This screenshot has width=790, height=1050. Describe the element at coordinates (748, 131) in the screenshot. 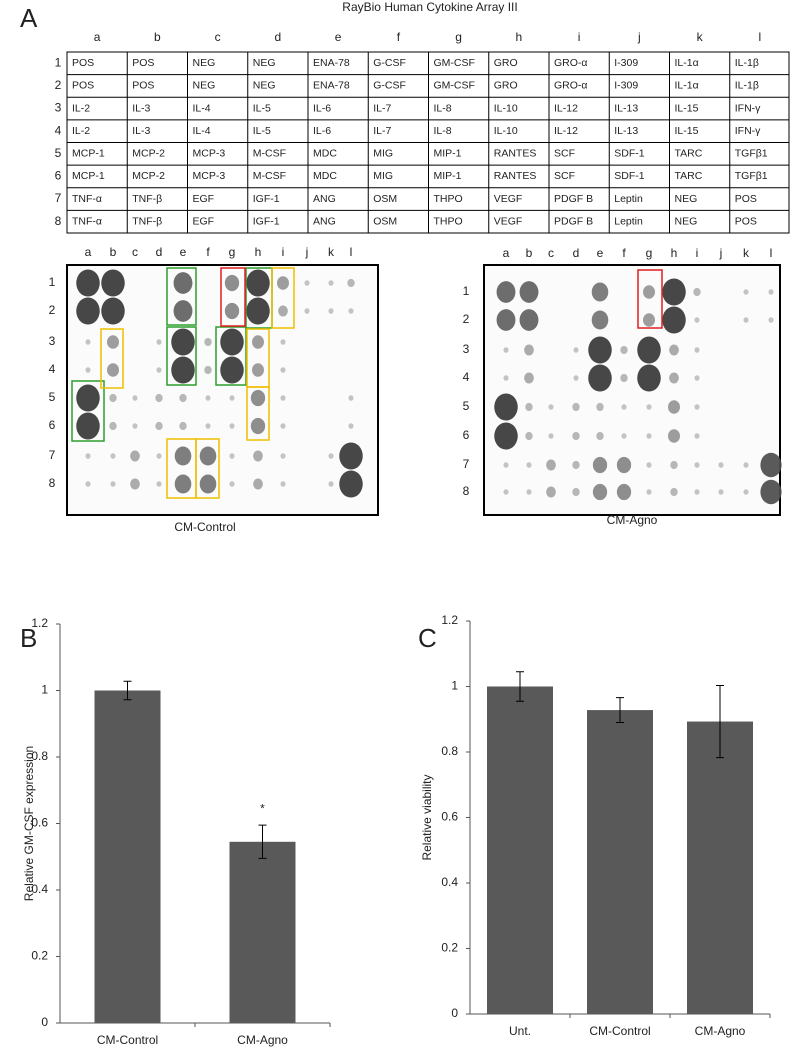

I see `table-cell: IFN-γ` at that location.